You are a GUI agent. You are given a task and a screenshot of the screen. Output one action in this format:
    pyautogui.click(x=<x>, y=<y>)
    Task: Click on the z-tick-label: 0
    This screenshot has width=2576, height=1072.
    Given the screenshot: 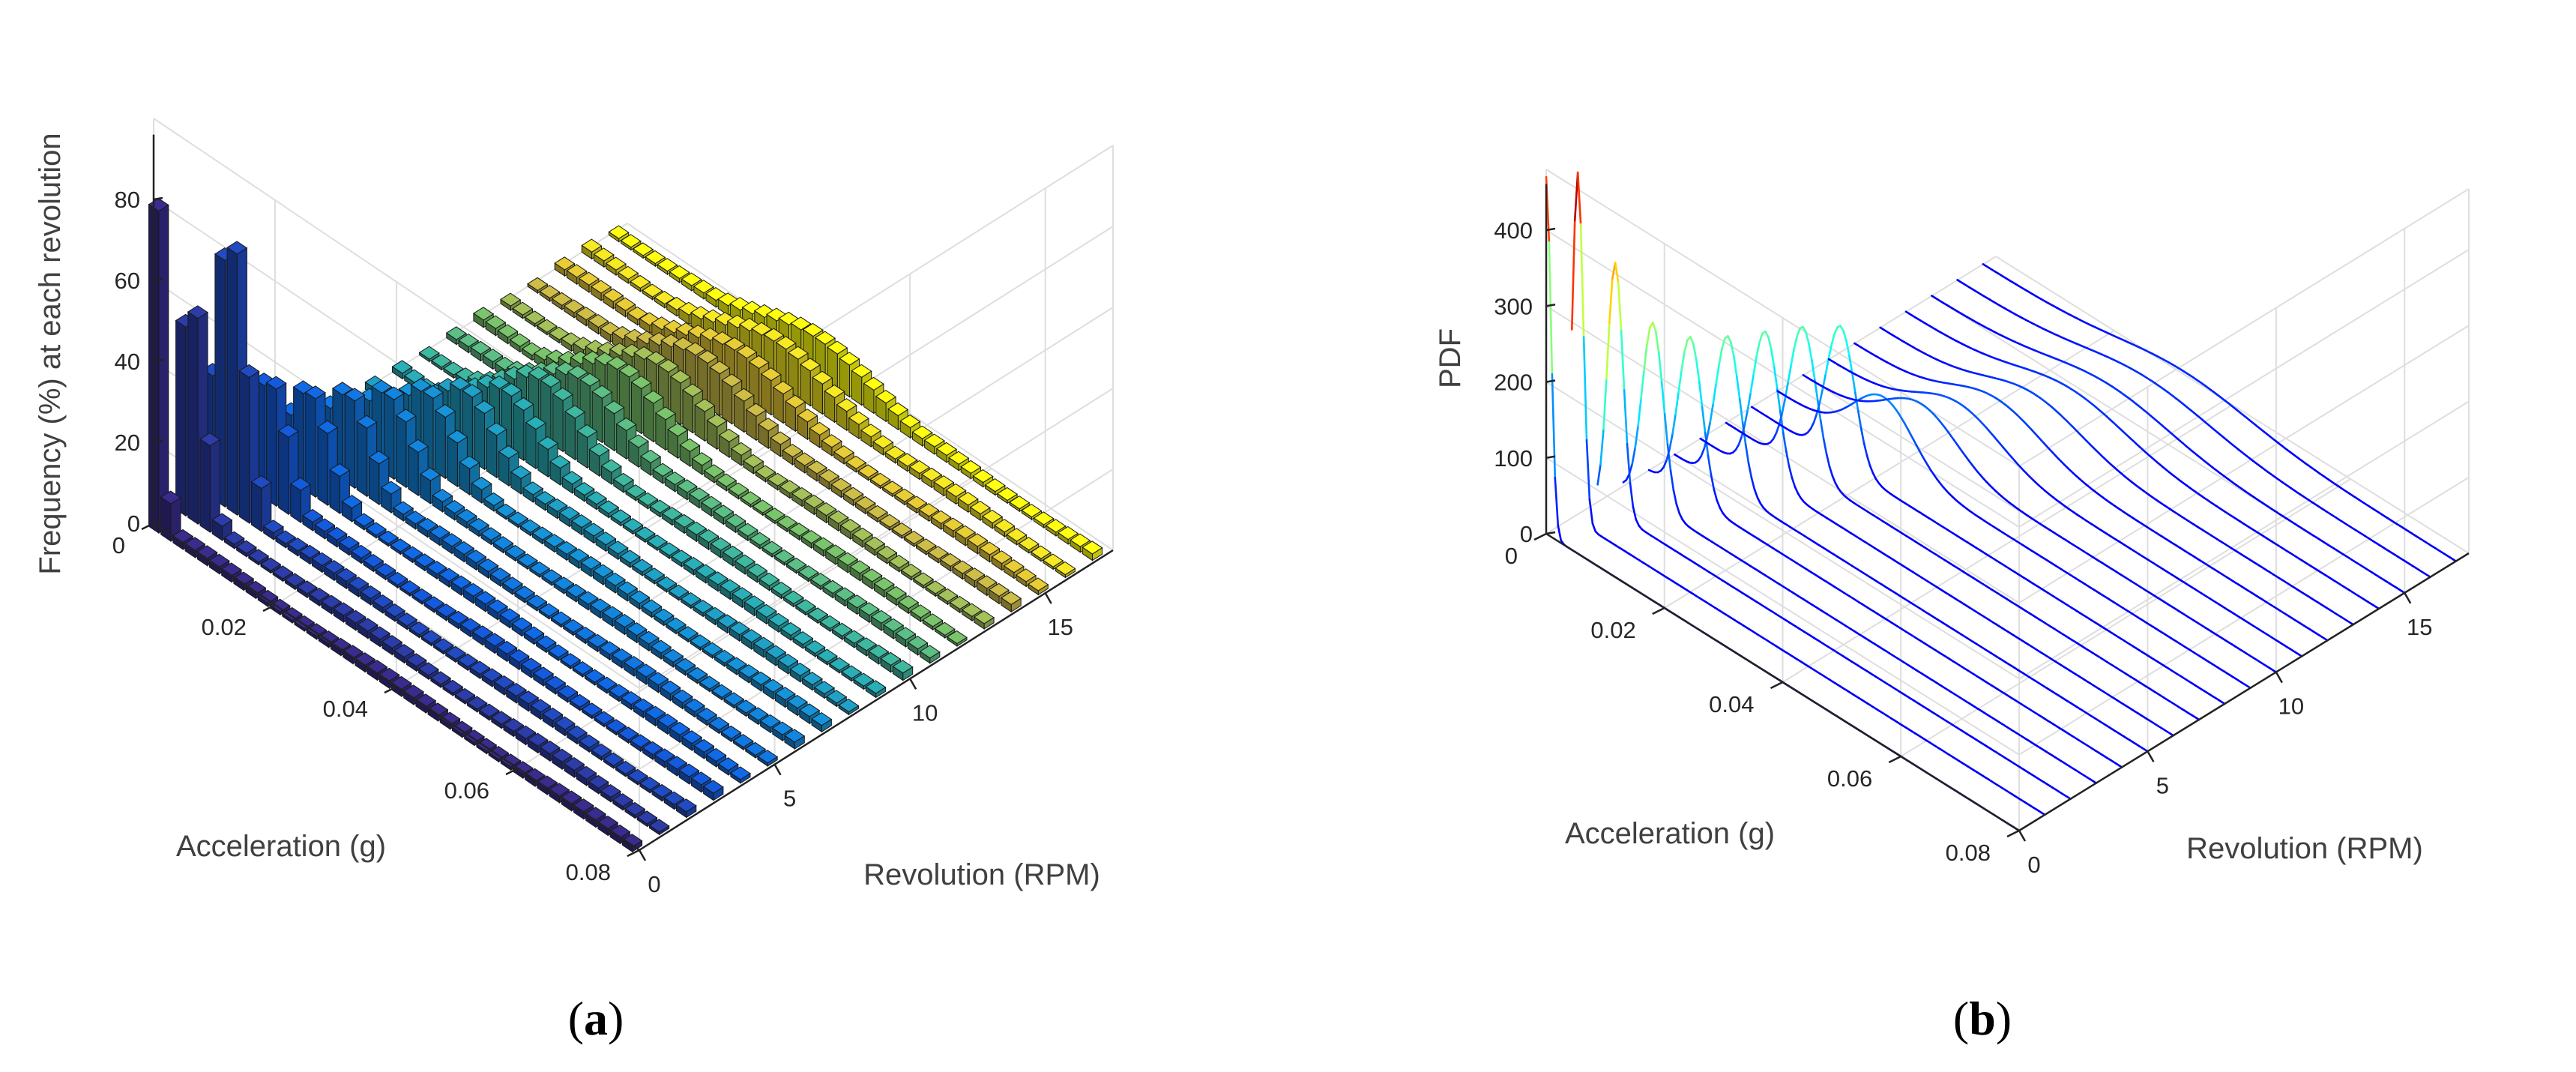 What is the action you would take?
    pyautogui.click(x=134, y=524)
    